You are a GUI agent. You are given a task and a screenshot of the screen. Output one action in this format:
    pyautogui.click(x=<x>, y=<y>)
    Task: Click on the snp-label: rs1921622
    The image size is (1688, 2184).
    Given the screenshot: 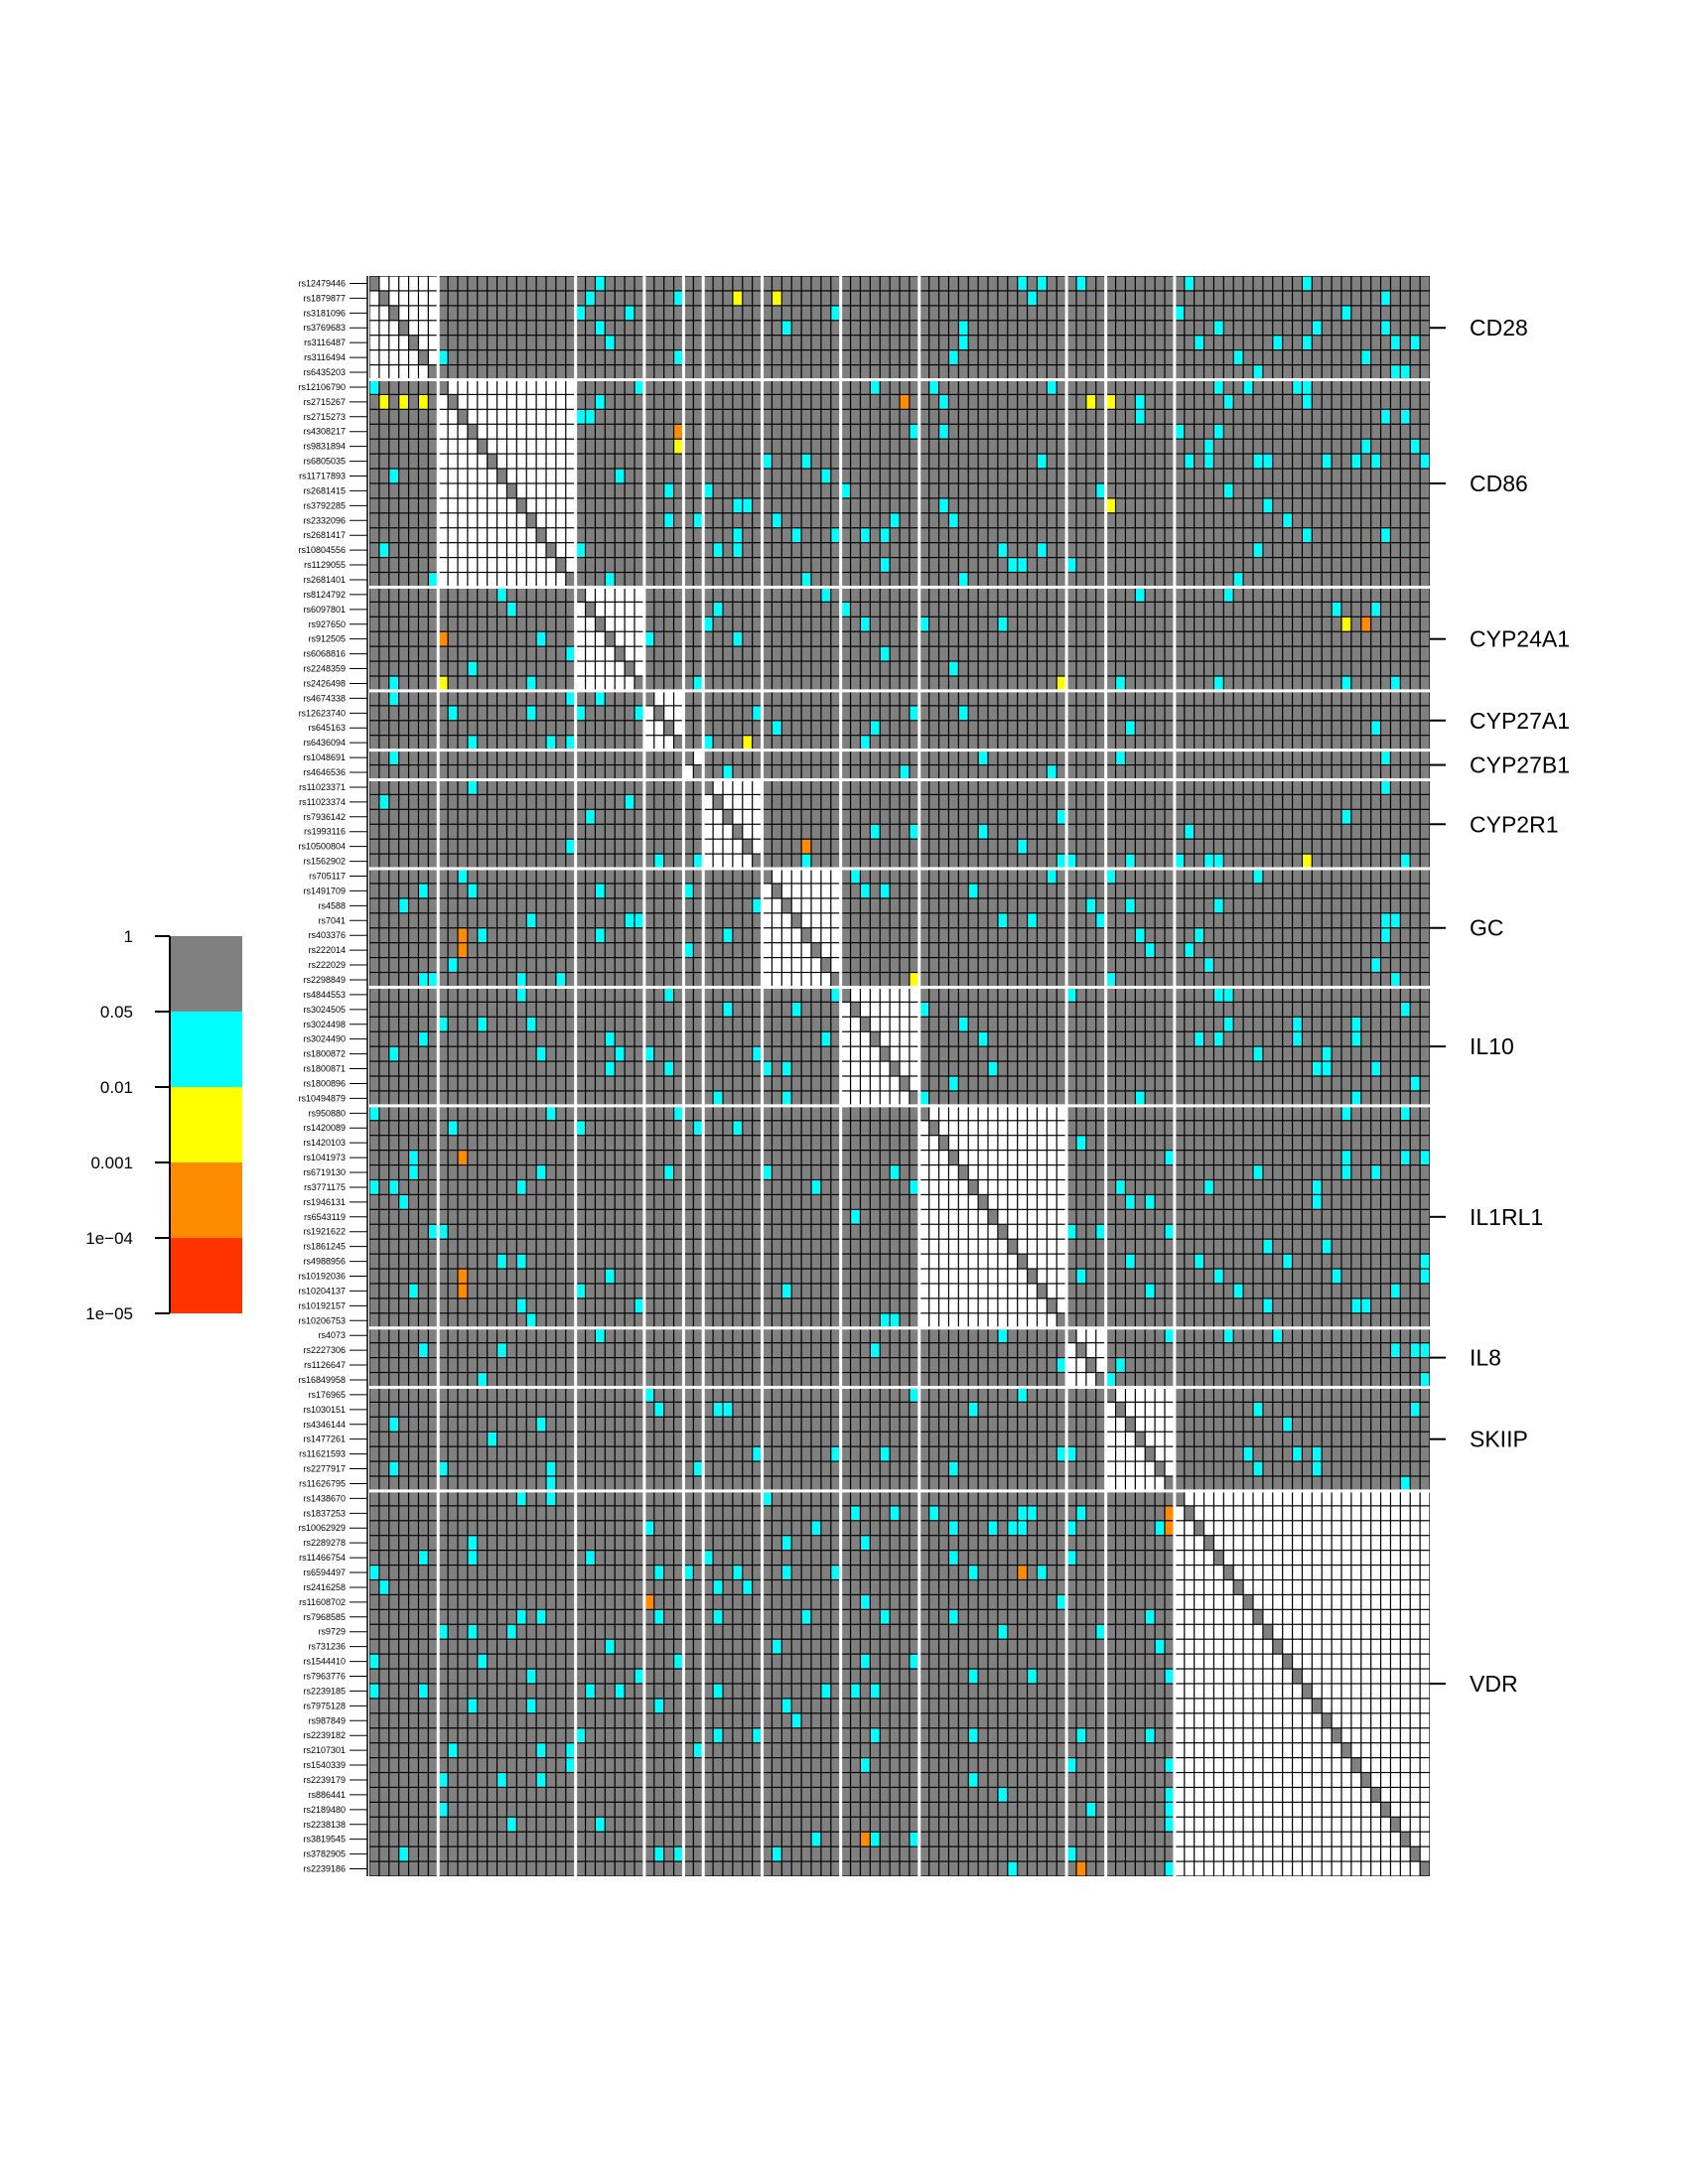 What is the action you would take?
    pyautogui.click(x=324, y=1232)
    